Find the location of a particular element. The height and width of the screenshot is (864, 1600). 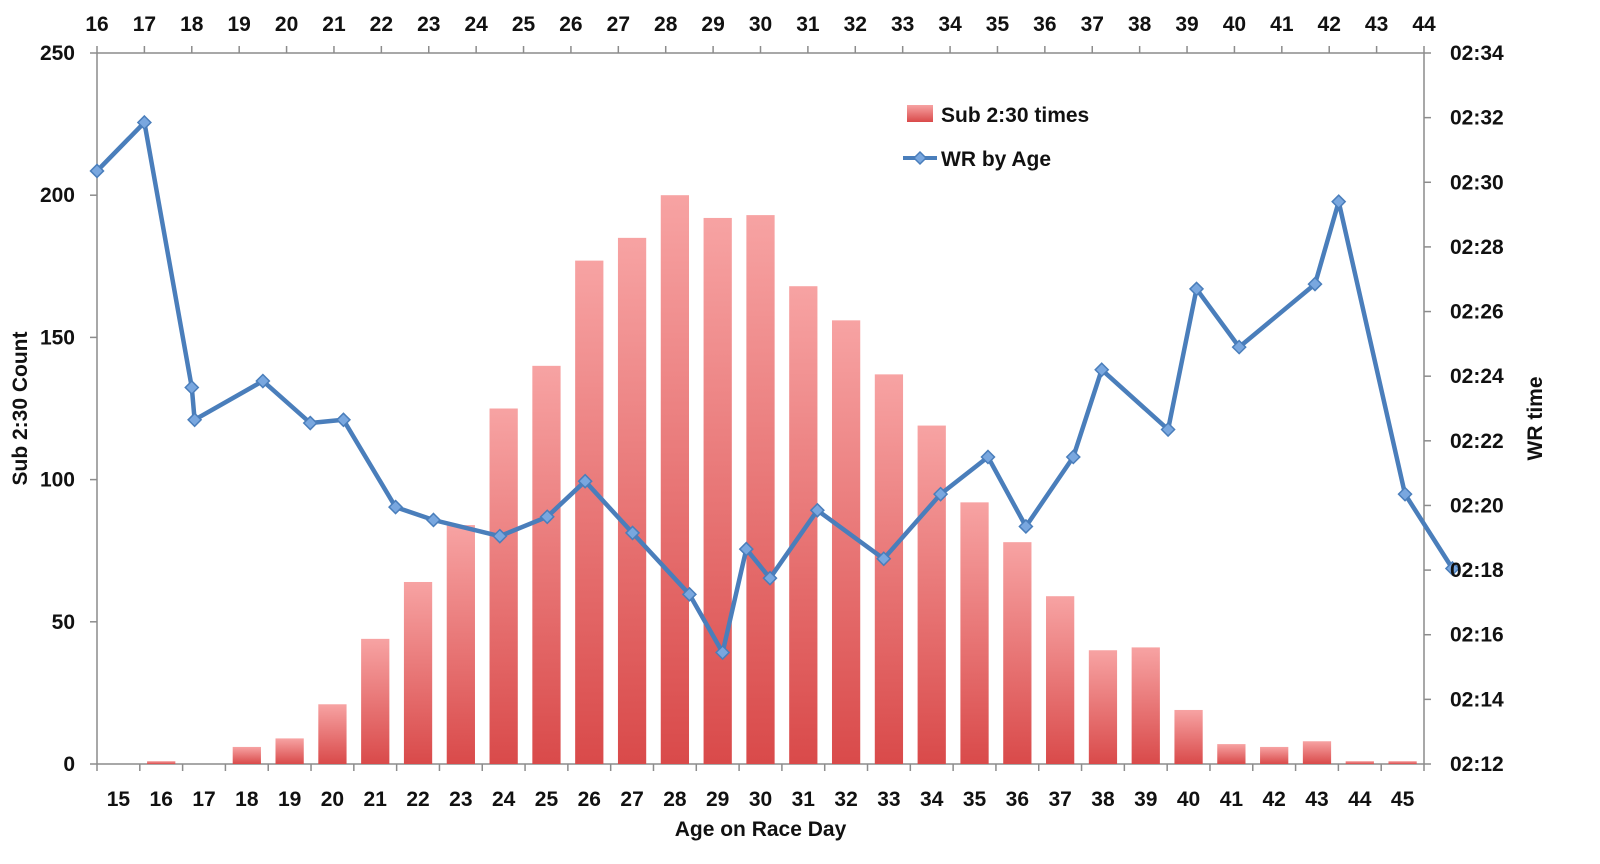

top-tick-label: 32 is located at coordinates (855, 24).